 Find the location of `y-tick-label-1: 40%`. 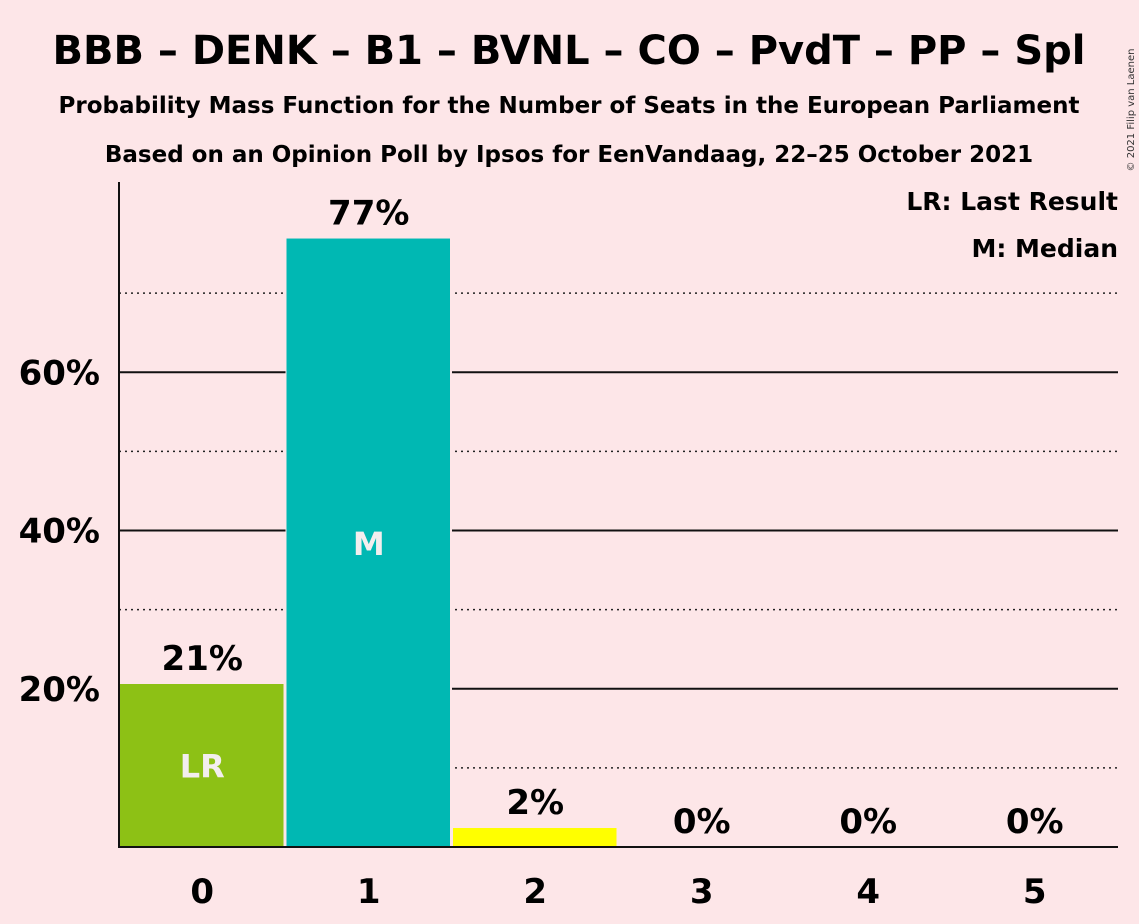

y-tick-label-1: 40% is located at coordinates (59, 532).